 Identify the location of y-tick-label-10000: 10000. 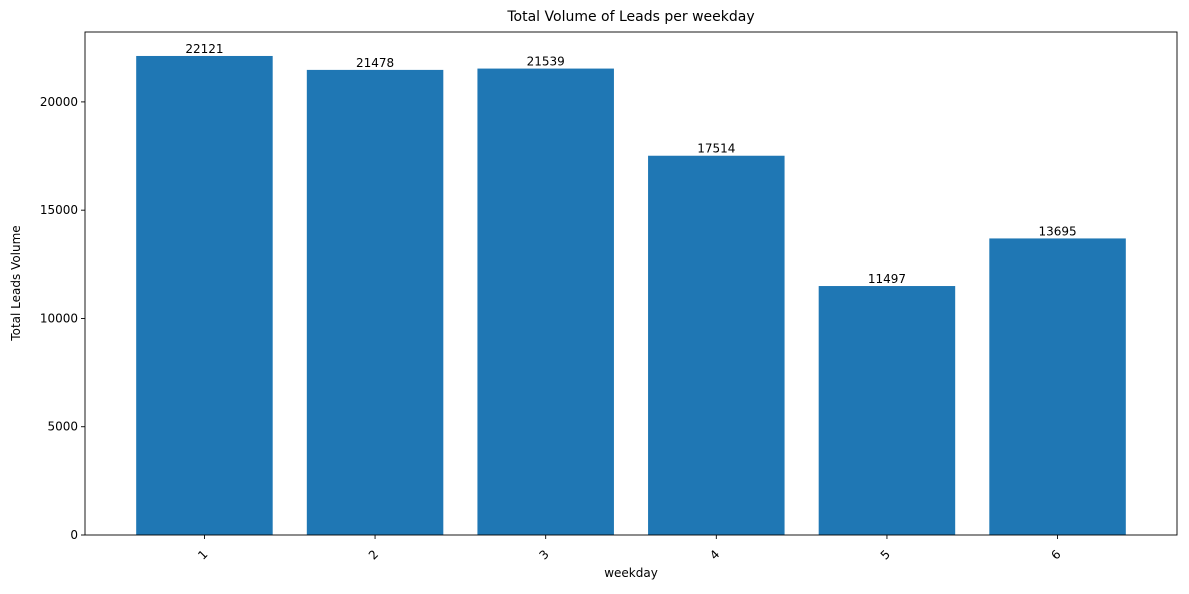
(59, 318).